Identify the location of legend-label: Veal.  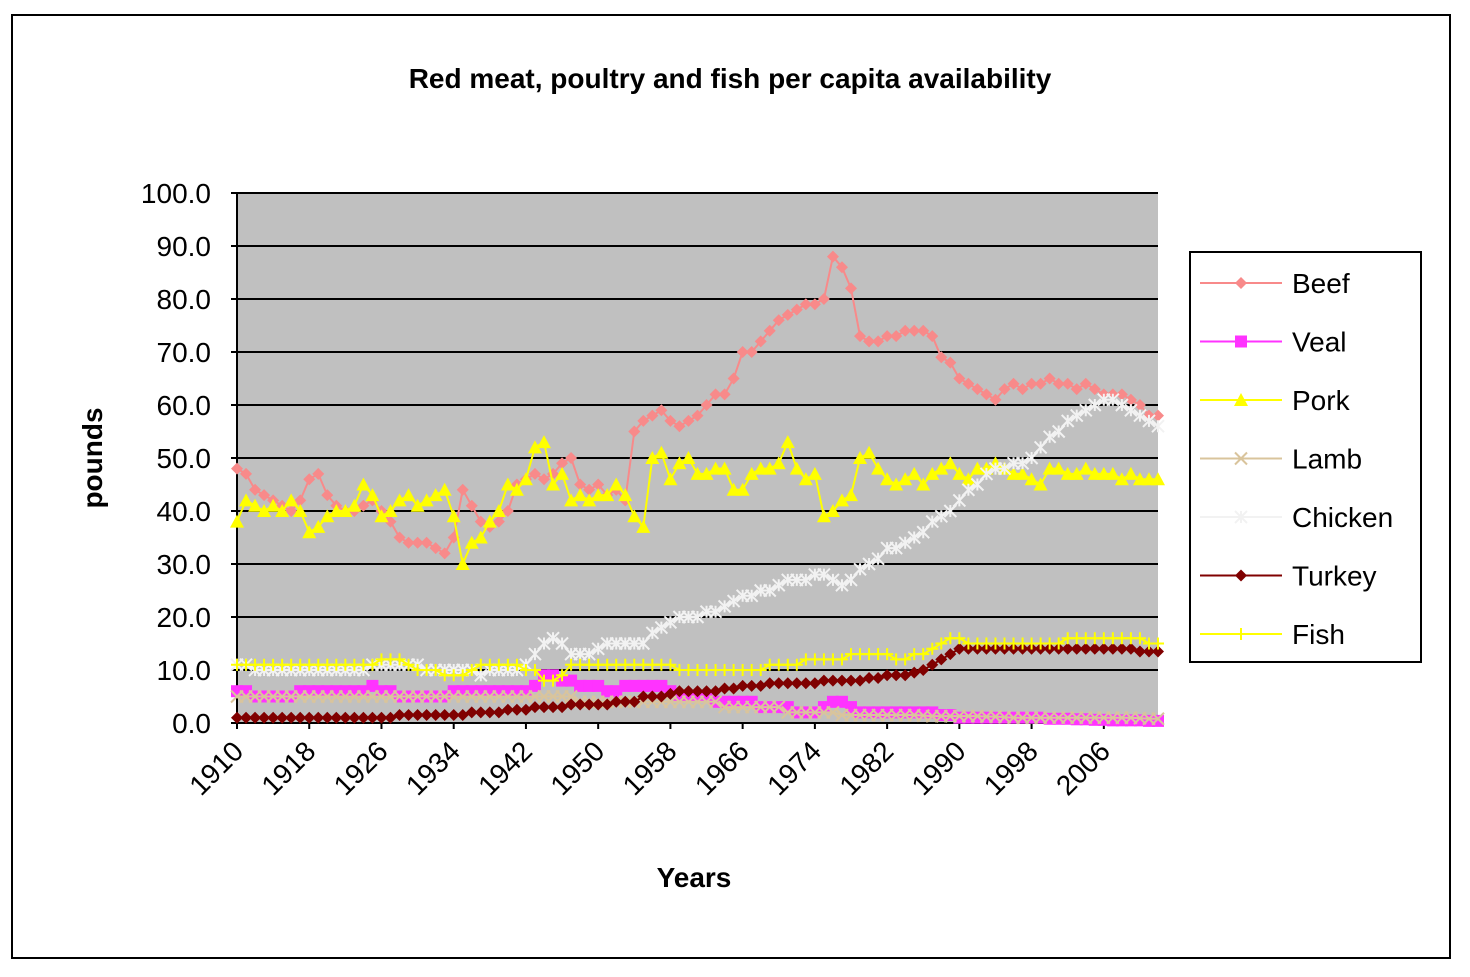
(1319, 342).